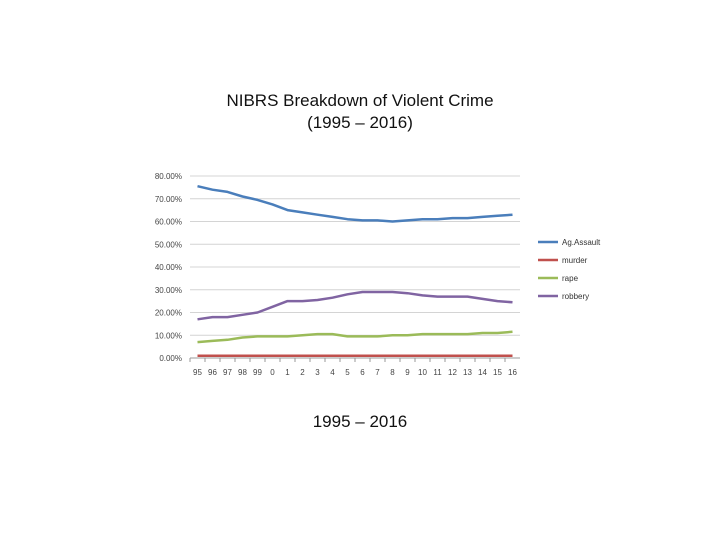 The image size is (720, 540). Describe the element at coordinates (575, 296) in the screenshot. I see `legend-label-robbery: robbery` at that location.